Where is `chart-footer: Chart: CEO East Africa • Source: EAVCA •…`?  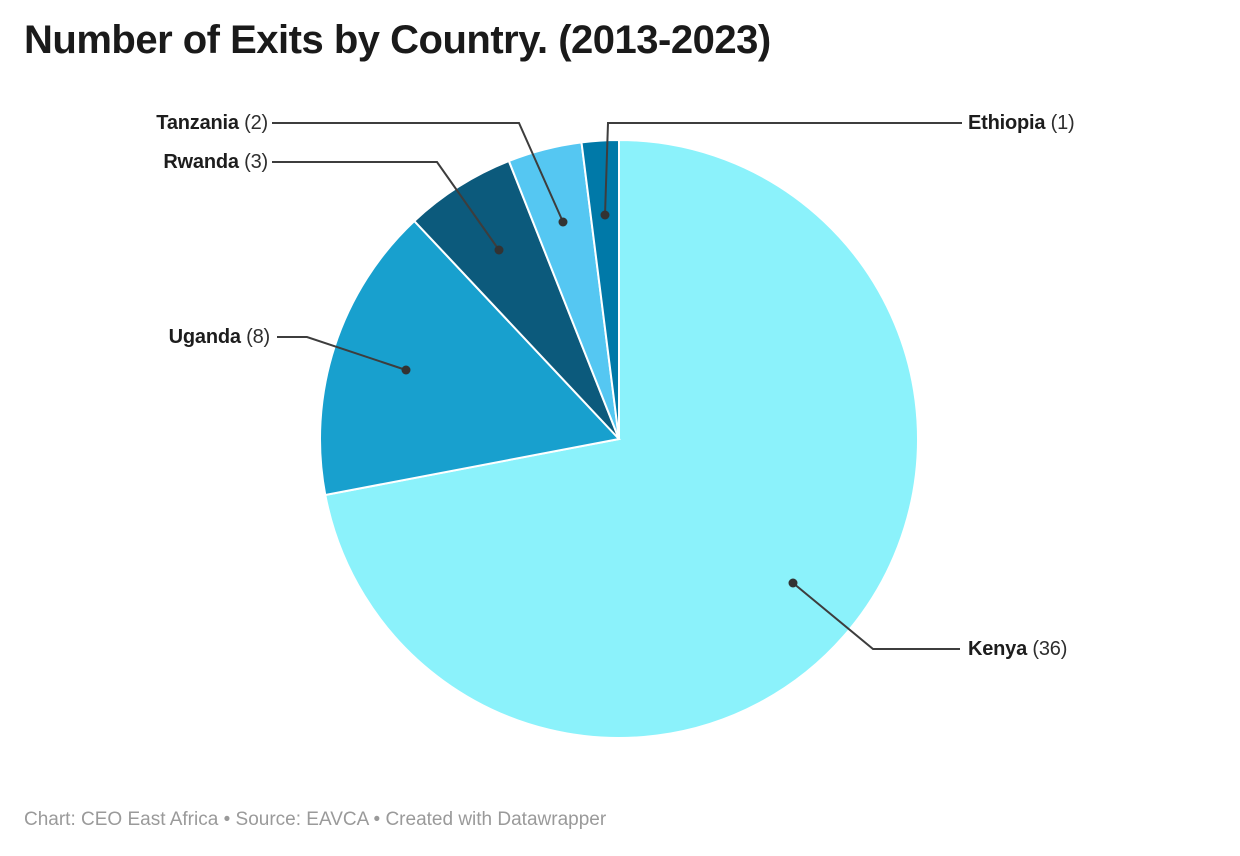
chart-footer: Chart: CEO East Africa • Source: EAVCA •… is located at coordinates (315, 820).